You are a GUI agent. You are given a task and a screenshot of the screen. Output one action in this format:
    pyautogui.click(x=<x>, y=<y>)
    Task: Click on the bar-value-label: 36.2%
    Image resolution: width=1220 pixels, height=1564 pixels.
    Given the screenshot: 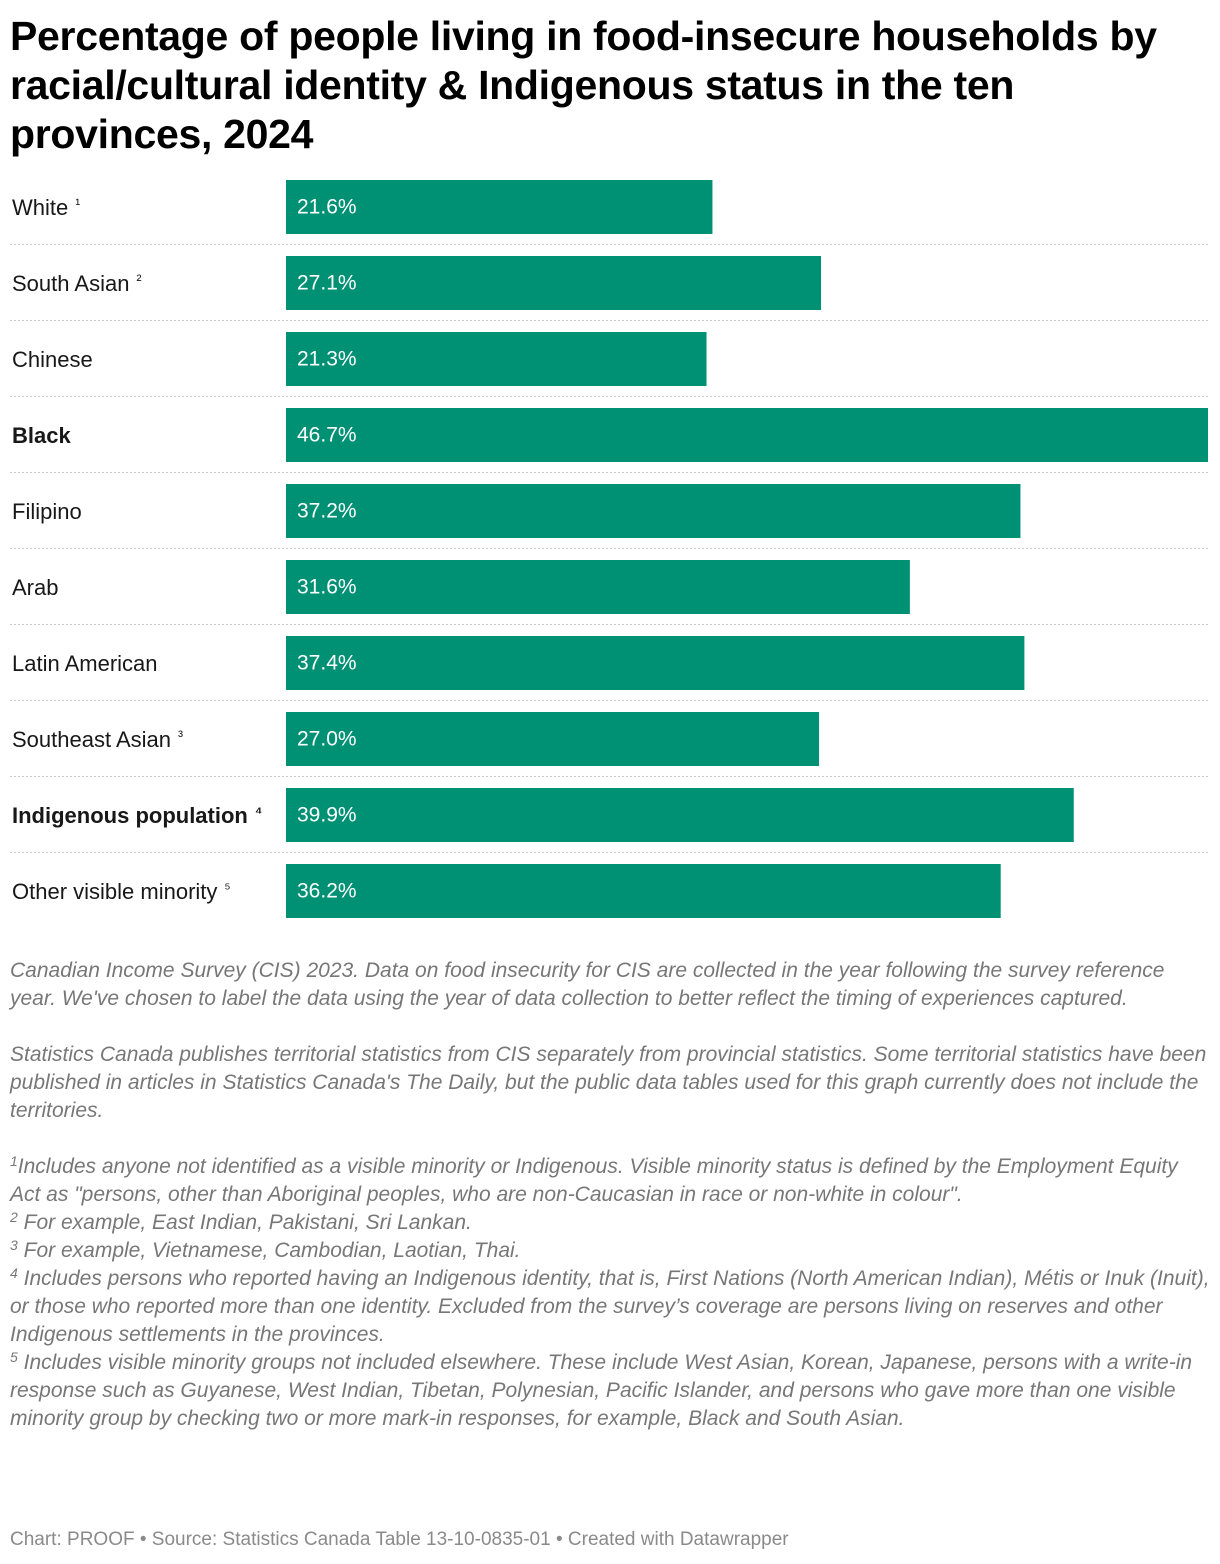 What is the action you would take?
    pyautogui.click(x=327, y=891)
    